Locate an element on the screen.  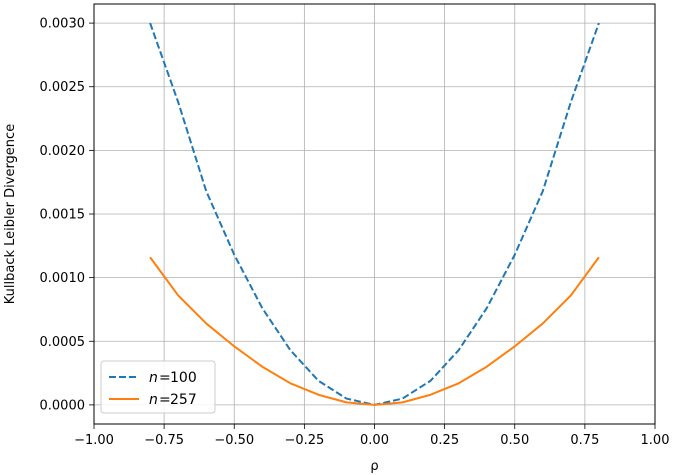
legend-box is located at coordinates (158, 387).